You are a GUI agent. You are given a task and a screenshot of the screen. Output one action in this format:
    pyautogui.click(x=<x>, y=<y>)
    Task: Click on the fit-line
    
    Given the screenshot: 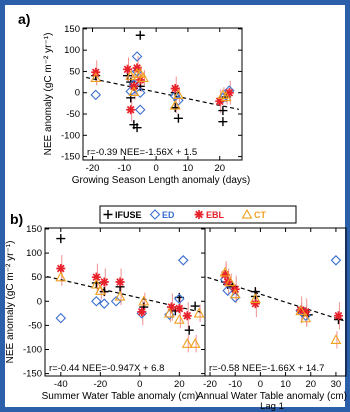 What is the action you would take?
    pyautogui.click(x=162, y=93)
    